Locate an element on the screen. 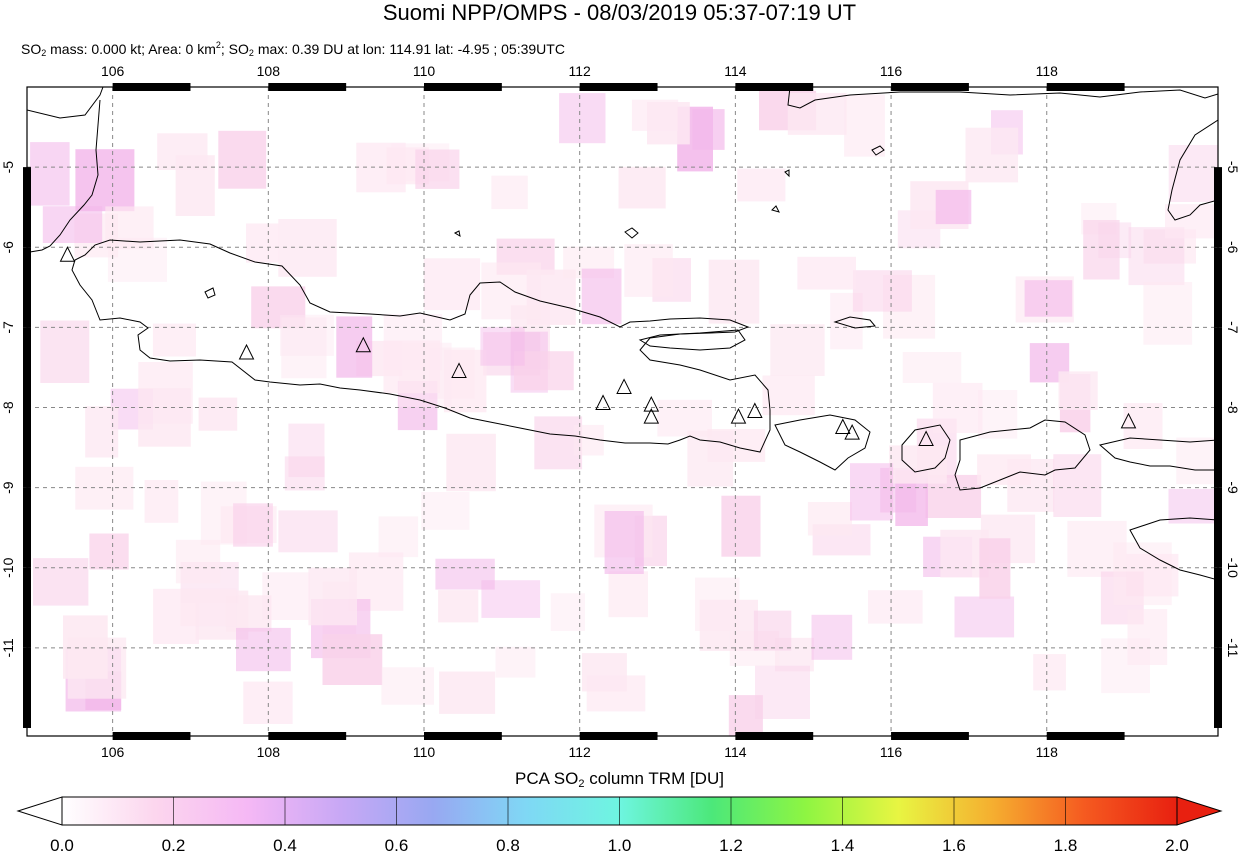 This screenshot has width=1239, height=855. lon-label-top: 106 is located at coordinates (113, 71).